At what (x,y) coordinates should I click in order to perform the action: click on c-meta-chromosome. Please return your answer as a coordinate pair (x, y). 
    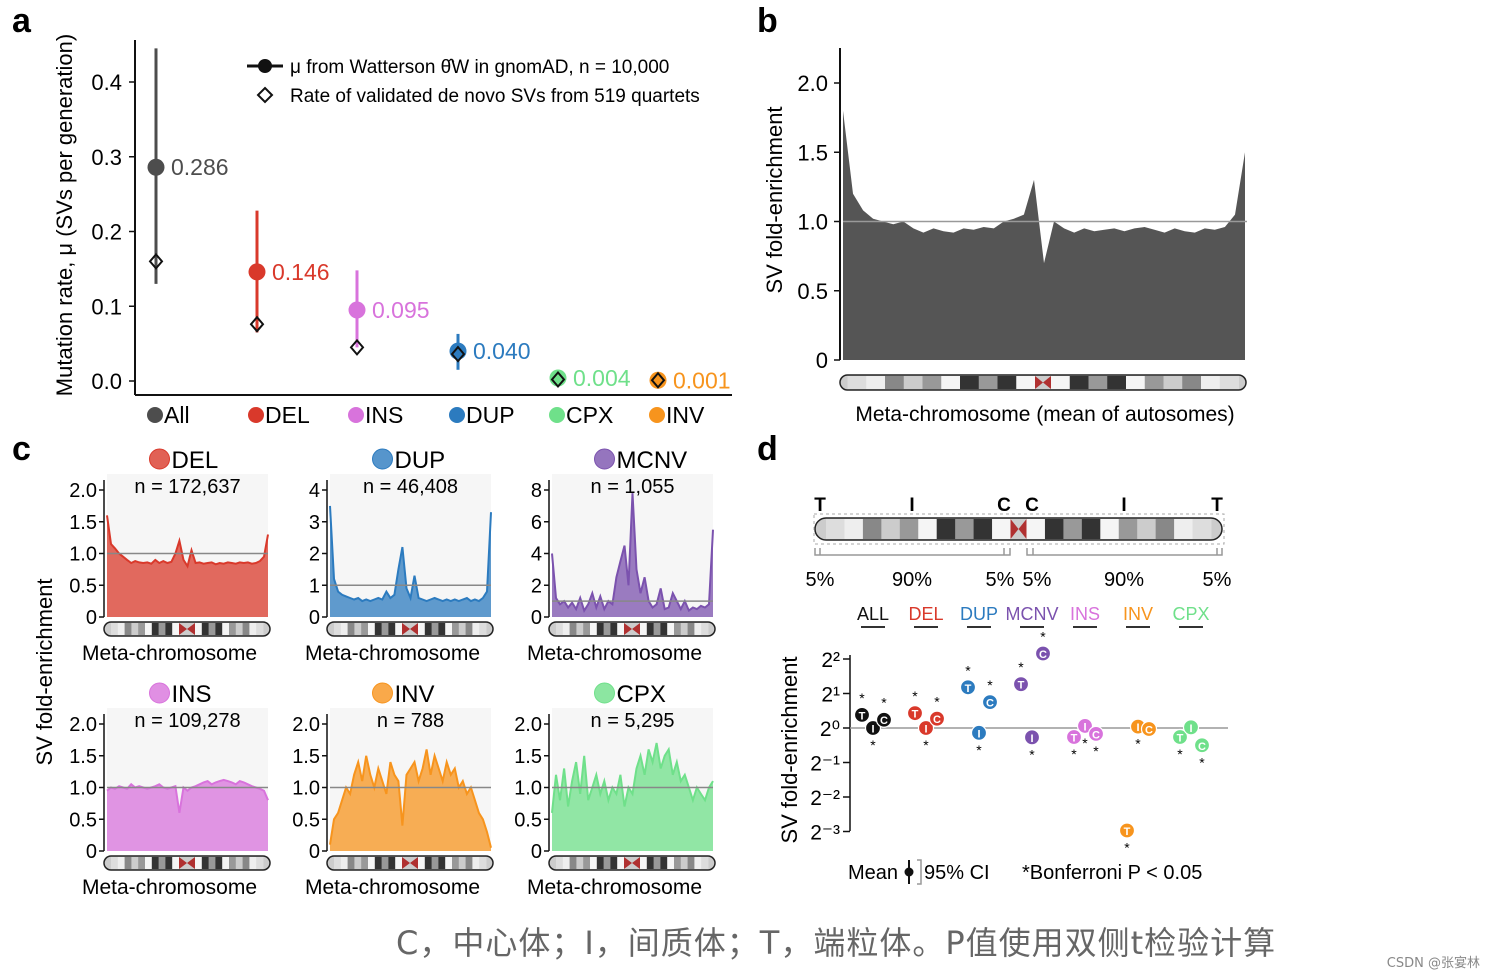
    Looking at the image, I should click on (410, 863).